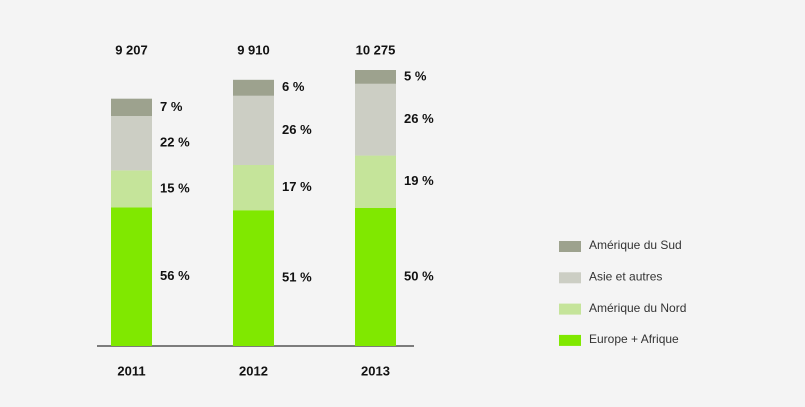 Image resolution: width=805 pixels, height=407 pixels. What do you see at coordinates (293, 86) in the screenshot?
I see `value-label: 6 %` at bounding box center [293, 86].